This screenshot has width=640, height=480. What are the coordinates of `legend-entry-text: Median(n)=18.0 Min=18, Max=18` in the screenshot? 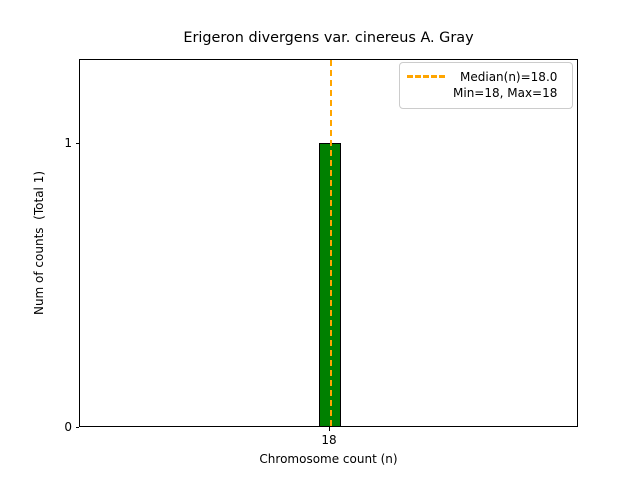 It's located at (505, 85).